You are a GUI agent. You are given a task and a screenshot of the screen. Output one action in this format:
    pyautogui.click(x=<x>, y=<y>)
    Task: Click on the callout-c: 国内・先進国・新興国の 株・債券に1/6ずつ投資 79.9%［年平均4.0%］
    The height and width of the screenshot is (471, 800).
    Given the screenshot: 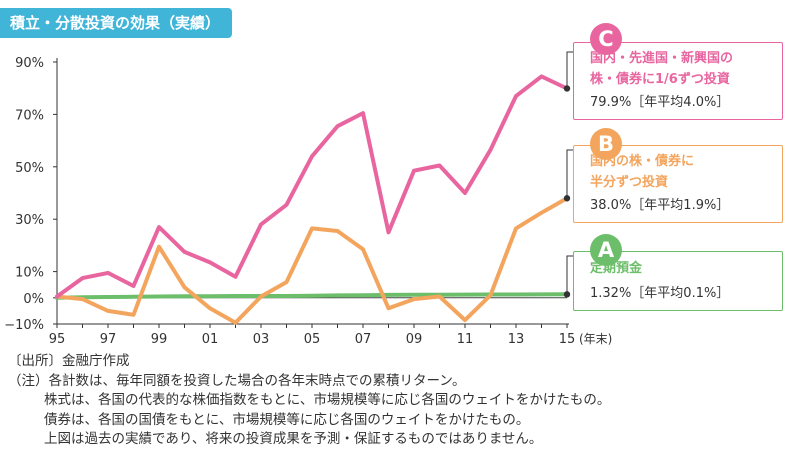 What is the action you would take?
    pyautogui.click(x=678, y=81)
    